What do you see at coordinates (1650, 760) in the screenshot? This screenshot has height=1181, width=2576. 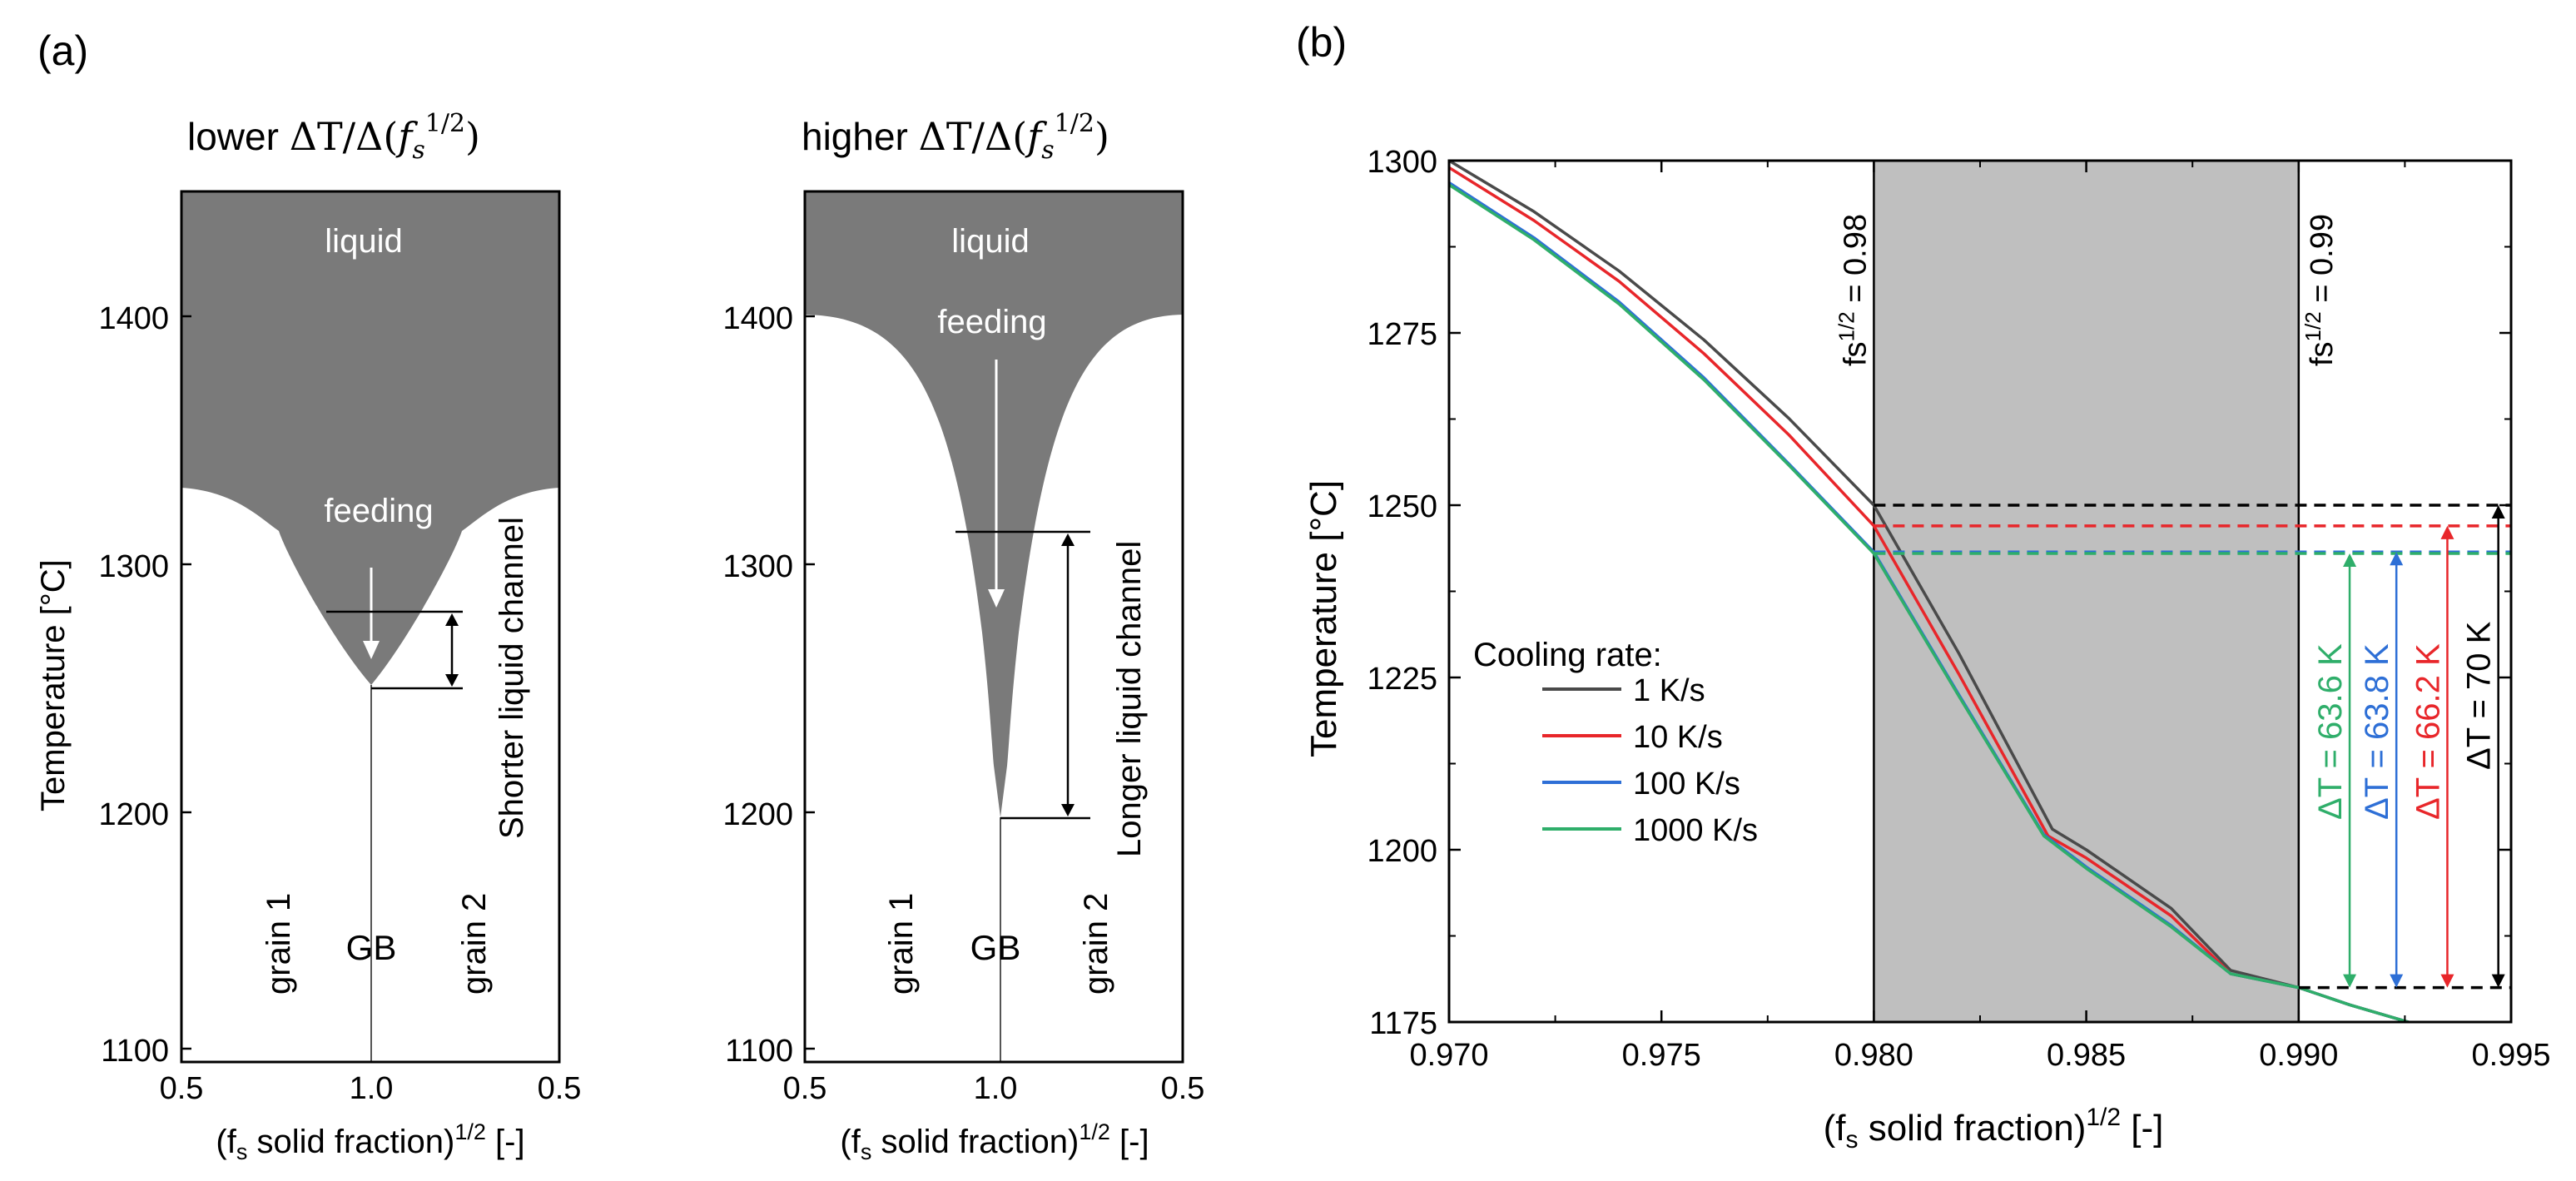 I see `legend-items: 1 K/s 10 K/s 100 K/s 1000 K/s` at bounding box center [1650, 760].